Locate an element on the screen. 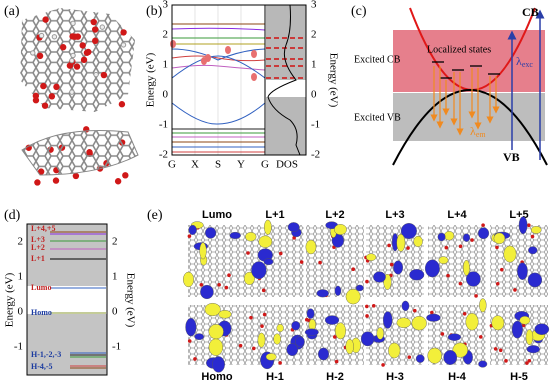  x-tick-label: Y is located at coordinates (241, 165).